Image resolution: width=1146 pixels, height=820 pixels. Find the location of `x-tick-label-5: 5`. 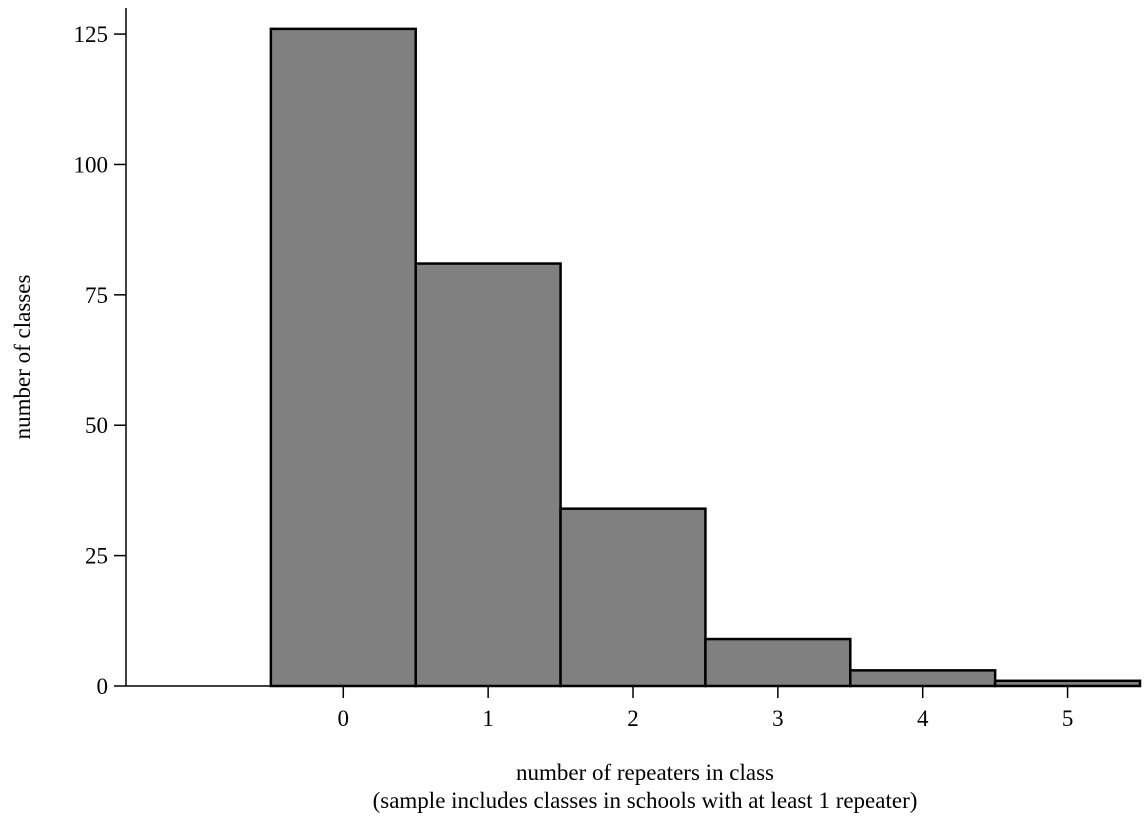

x-tick-label-5: 5 is located at coordinates (1068, 718).